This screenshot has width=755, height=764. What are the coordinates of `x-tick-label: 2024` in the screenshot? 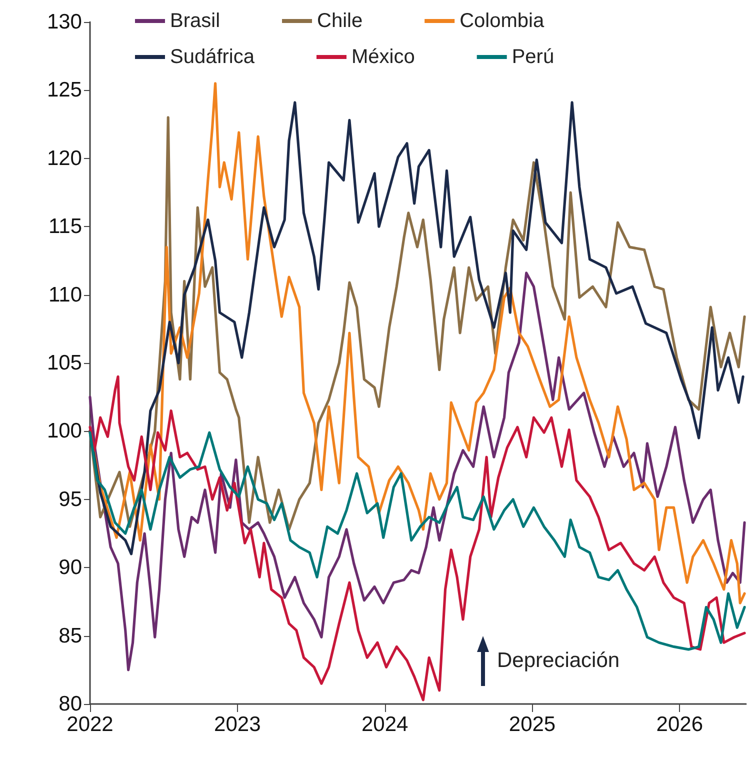 It's located at (385, 724).